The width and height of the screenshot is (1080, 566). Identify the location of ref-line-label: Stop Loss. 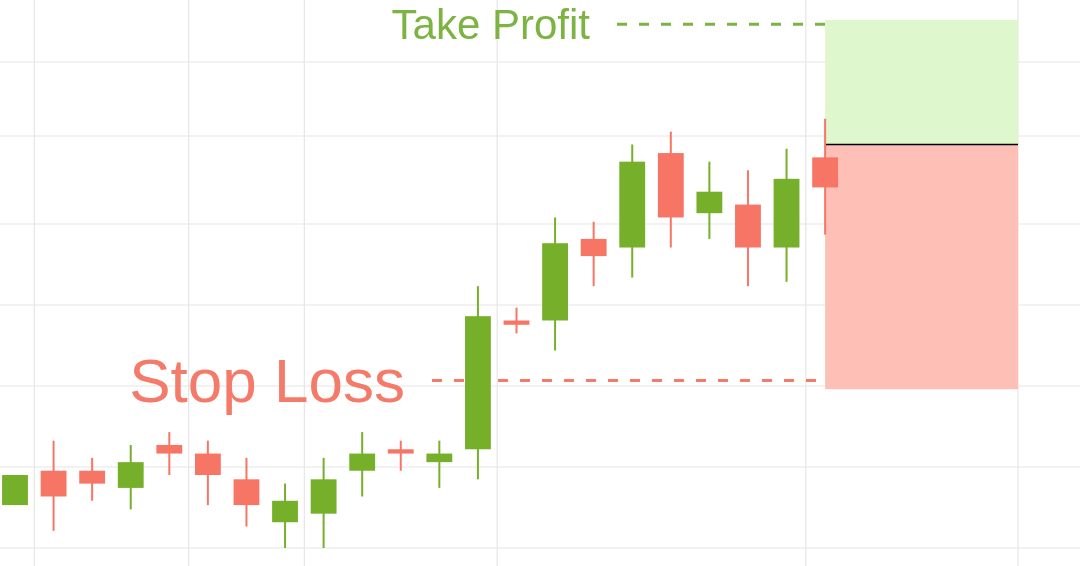
(267, 381).